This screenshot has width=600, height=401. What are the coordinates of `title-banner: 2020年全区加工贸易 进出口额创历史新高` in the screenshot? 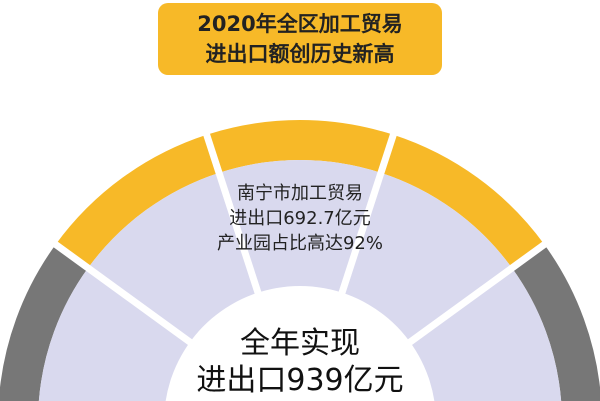 It's located at (300, 39).